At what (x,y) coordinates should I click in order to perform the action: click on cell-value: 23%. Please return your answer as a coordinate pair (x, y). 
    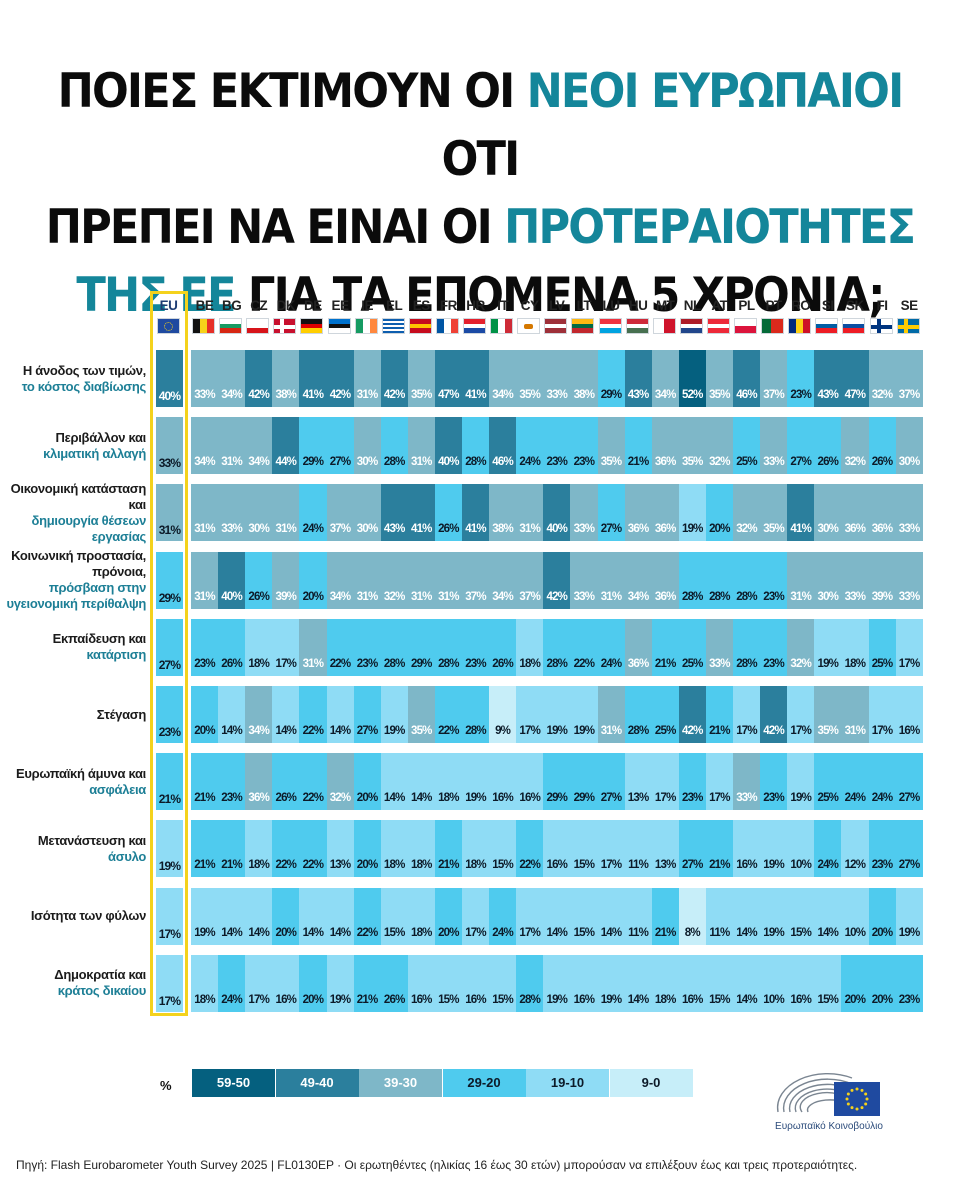
    Looking at the image, I should click on (584, 462).